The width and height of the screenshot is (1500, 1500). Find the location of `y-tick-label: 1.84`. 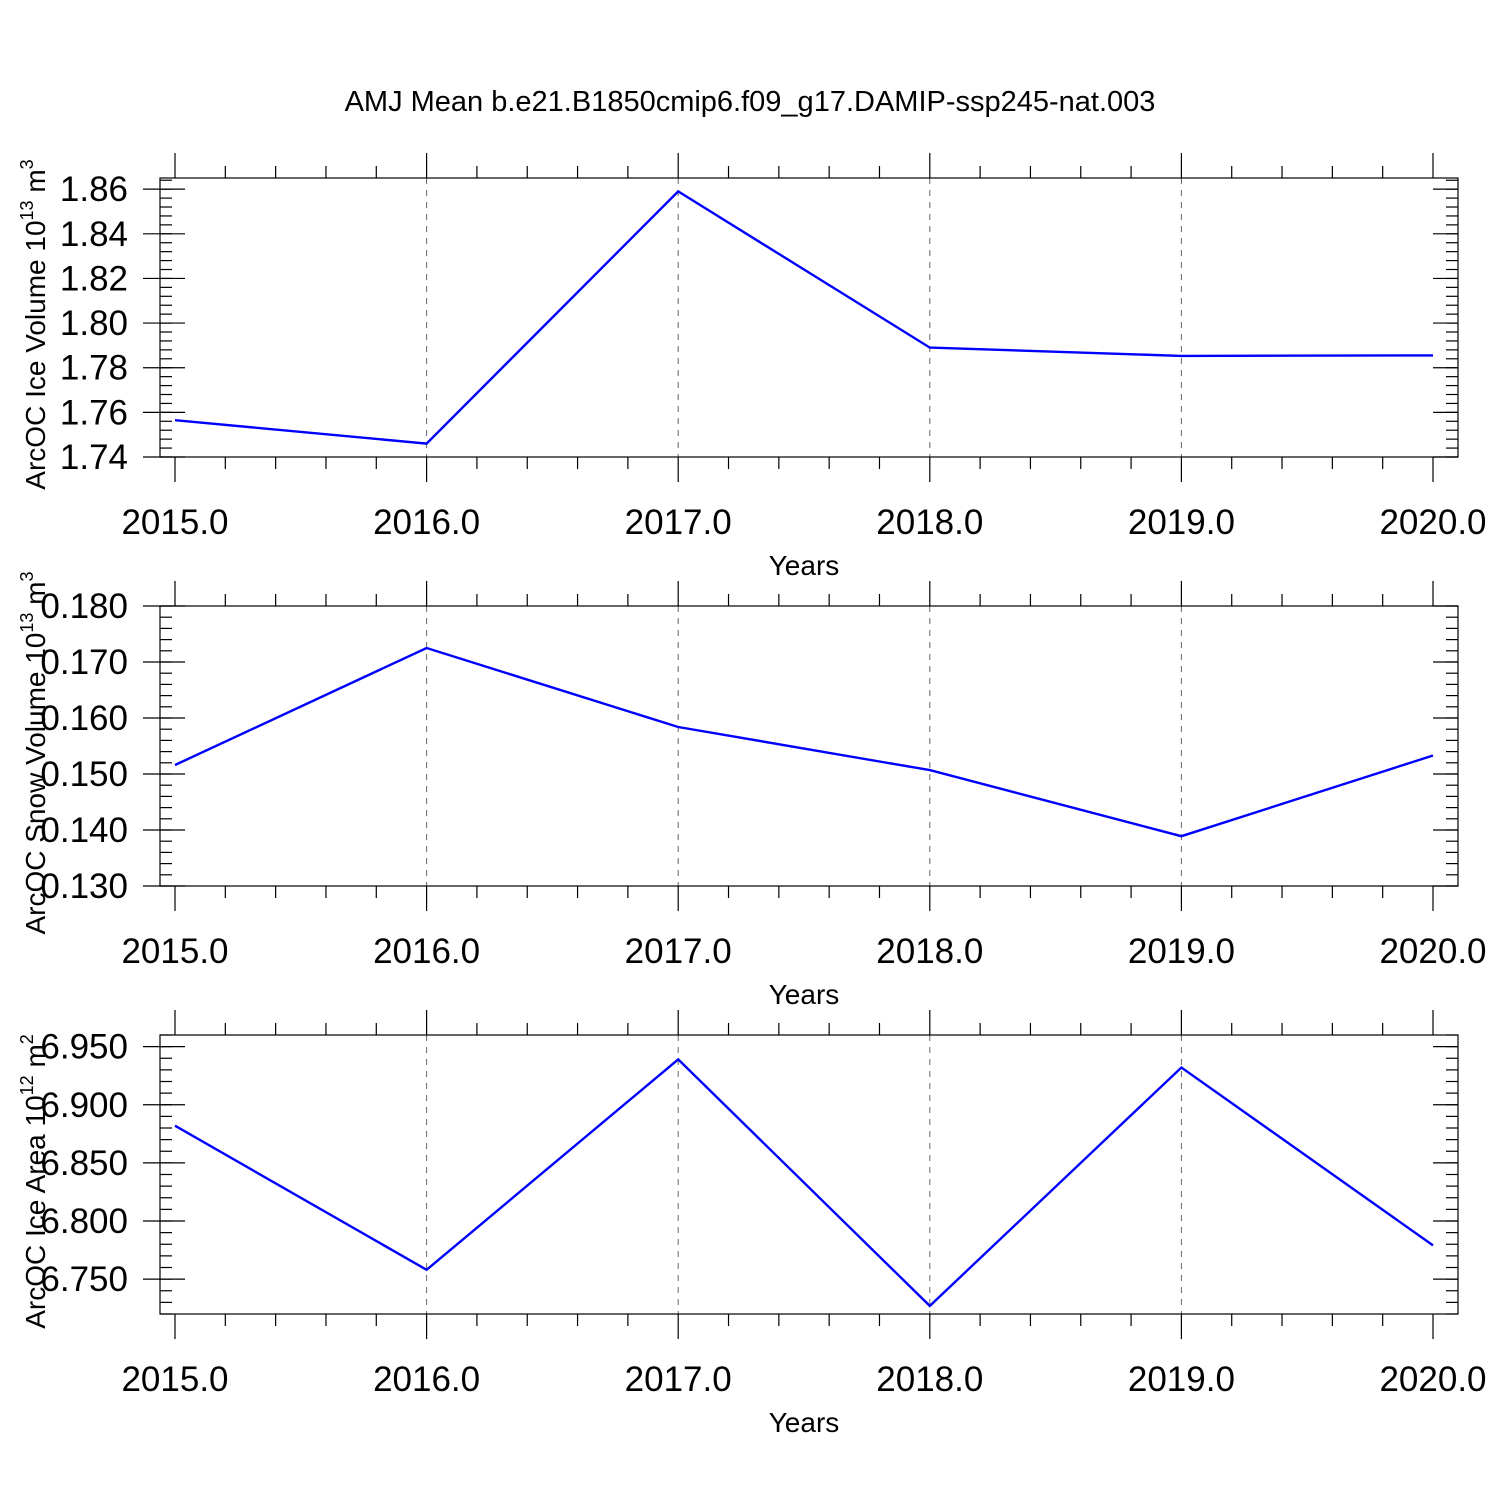

y-tick-label: 1.84 is located at coordinates (94, 234).